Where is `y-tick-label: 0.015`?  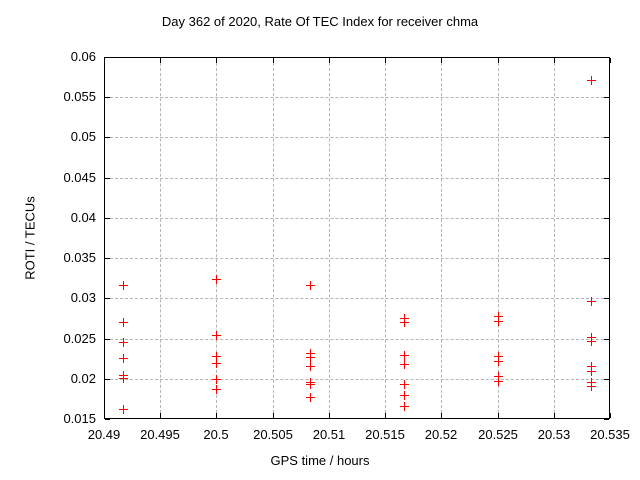
y-tick-label: 0.015 is located at coordinates (79, 418).